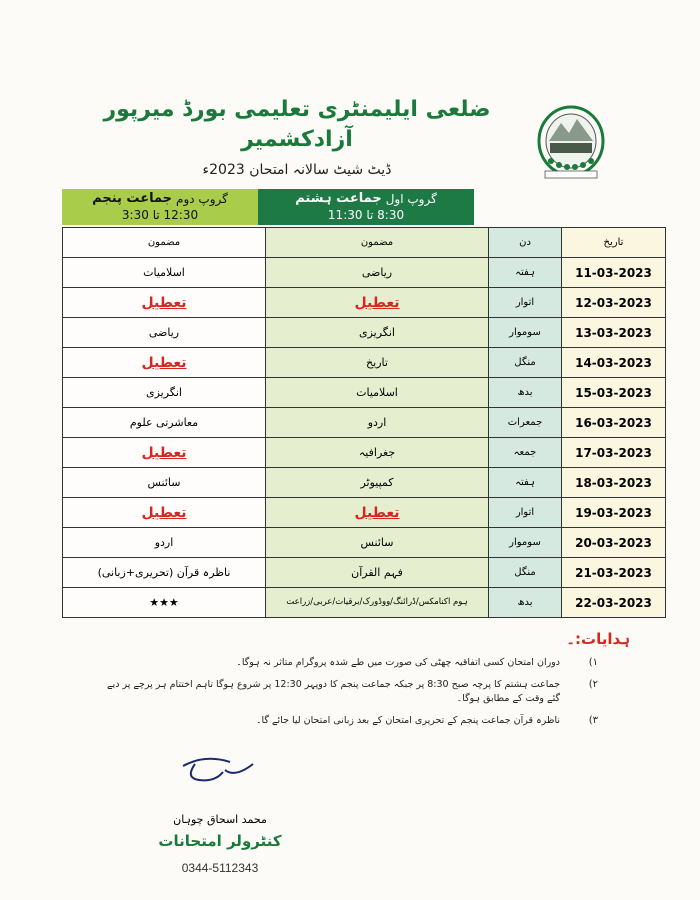 The width and height of the screenshot is (700, 900). What do you see at coordinates (297, 170) in the screenshot?
I see `date-sheet-subtitle: ڈیٹ شیٹ سالانہ امتحان 2023ء` at bounding box center [297, 170].